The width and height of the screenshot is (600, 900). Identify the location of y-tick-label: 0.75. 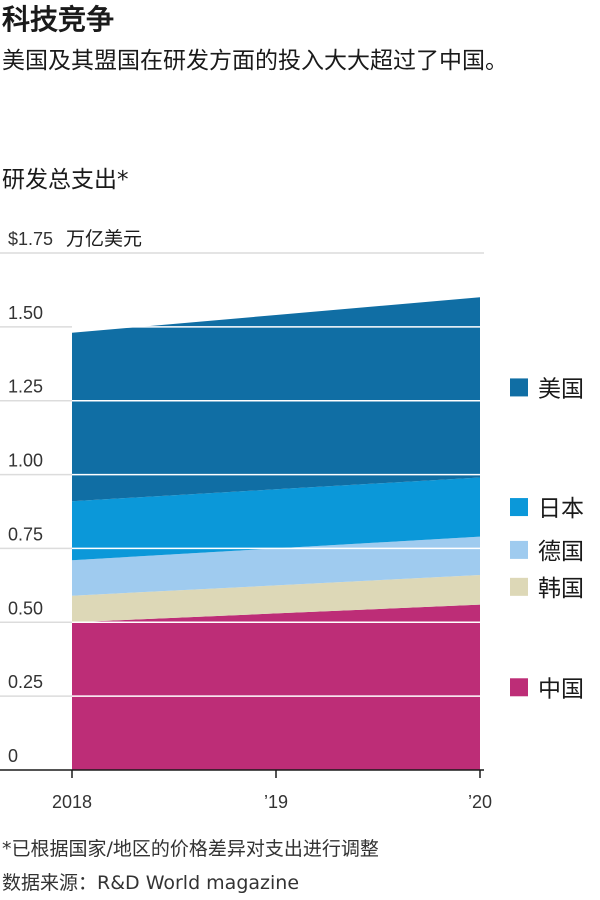
(25, 534).